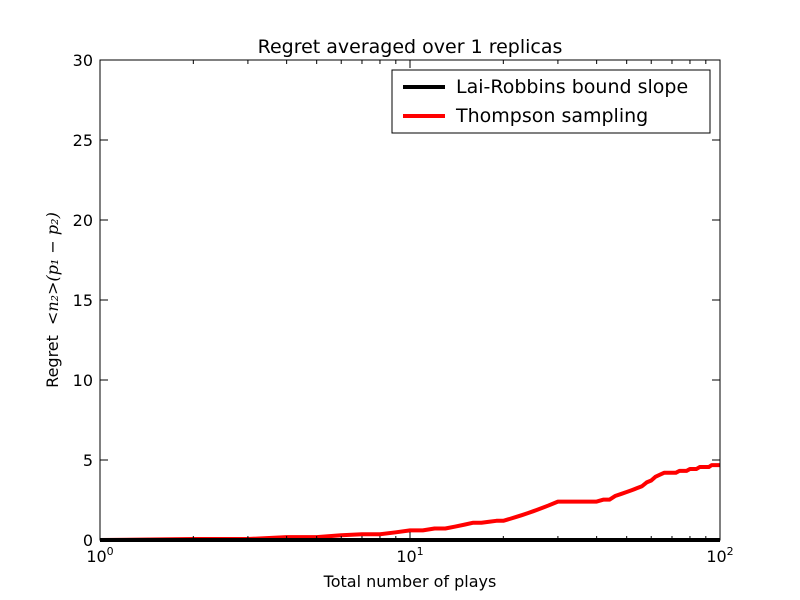 This screenshot has width=800, height=600. What do you see at coordinates (410, 47) in the screenshot?
I see `chart-title: Regret averaged over 1 replicas` at bounding box center [410, 47].